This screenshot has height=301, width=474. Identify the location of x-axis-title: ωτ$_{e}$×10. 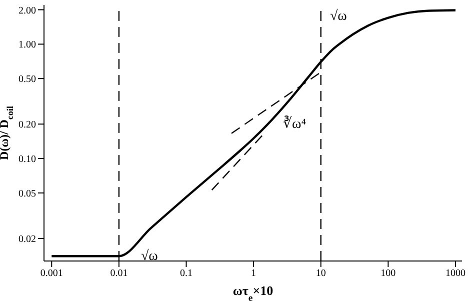
(253, 292).